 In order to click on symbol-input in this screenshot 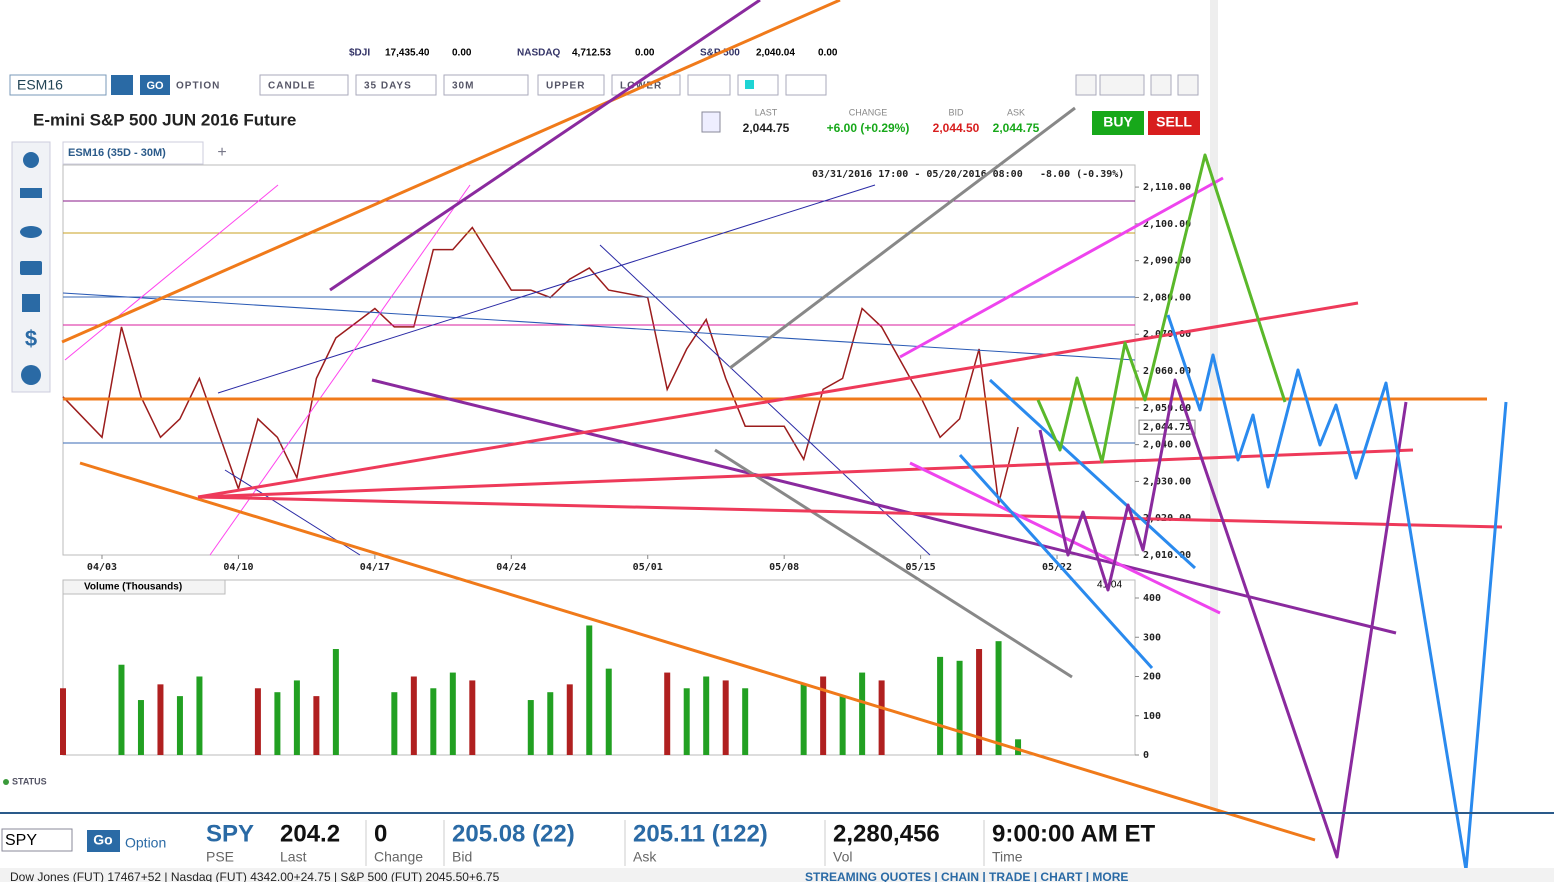, I will do `click(58, 85)`.